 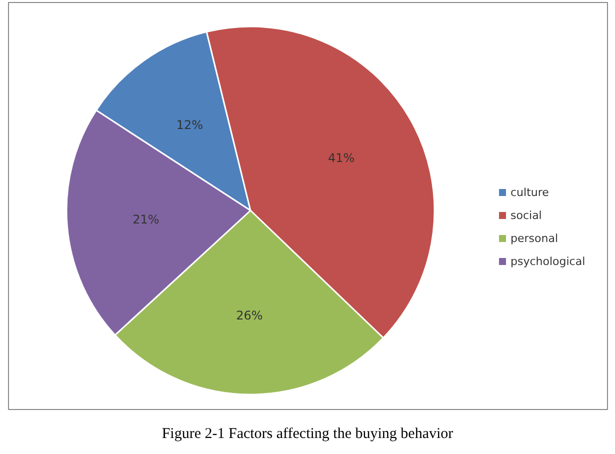 I want to click on data-label: 26%, so click(x=249, y=315).